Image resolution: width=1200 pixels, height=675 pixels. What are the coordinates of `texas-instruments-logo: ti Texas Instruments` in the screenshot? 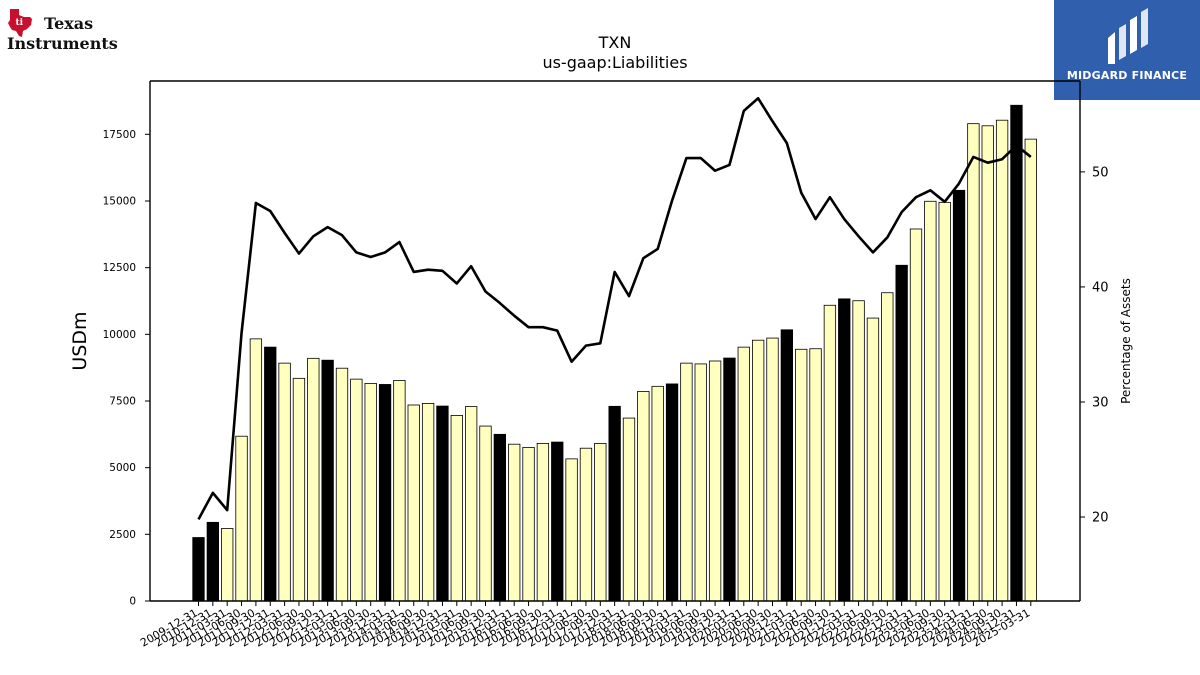 It's located at (73, 29).